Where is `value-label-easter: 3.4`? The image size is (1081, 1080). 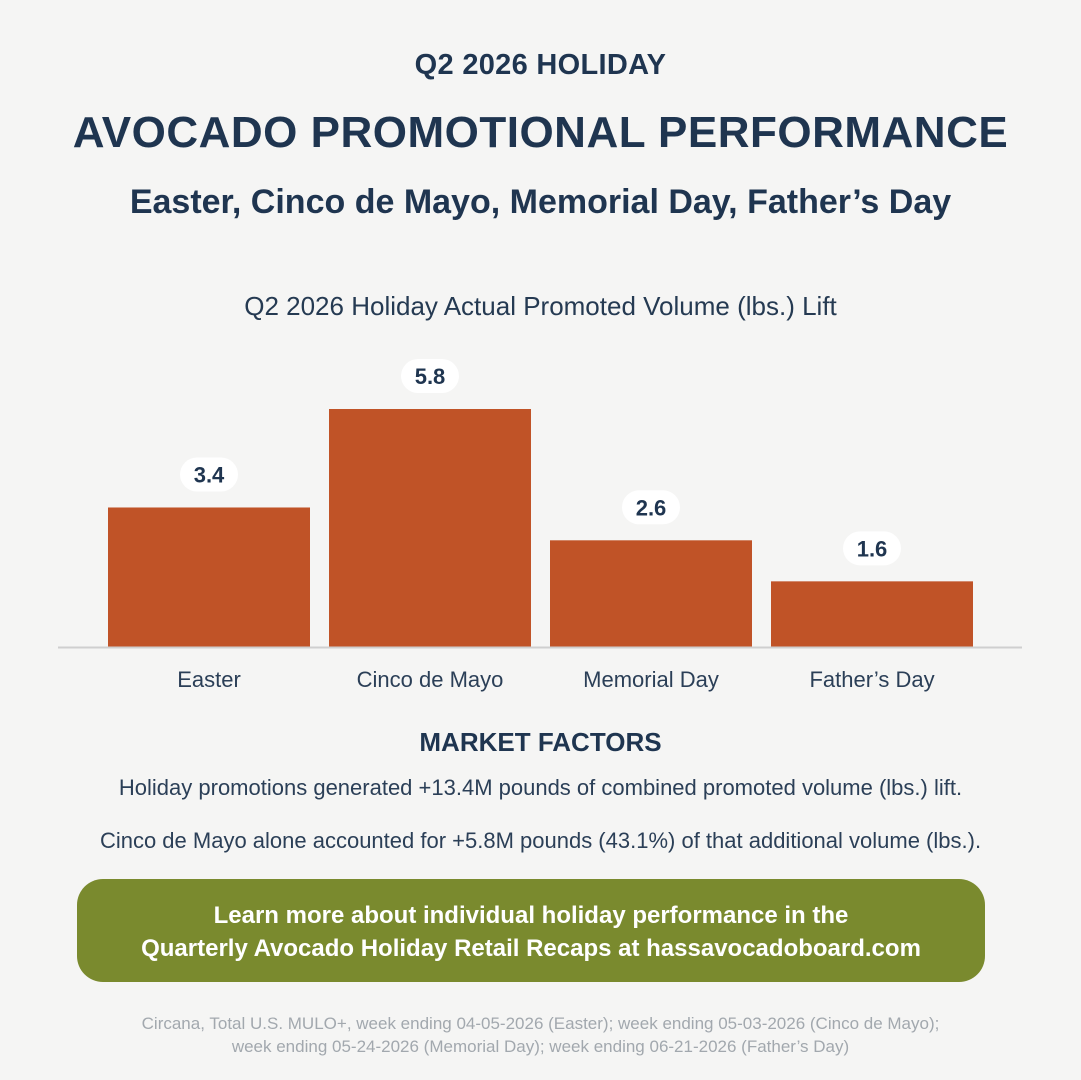 value-label-easter: 3.4 is located at coordinates (209, 474).